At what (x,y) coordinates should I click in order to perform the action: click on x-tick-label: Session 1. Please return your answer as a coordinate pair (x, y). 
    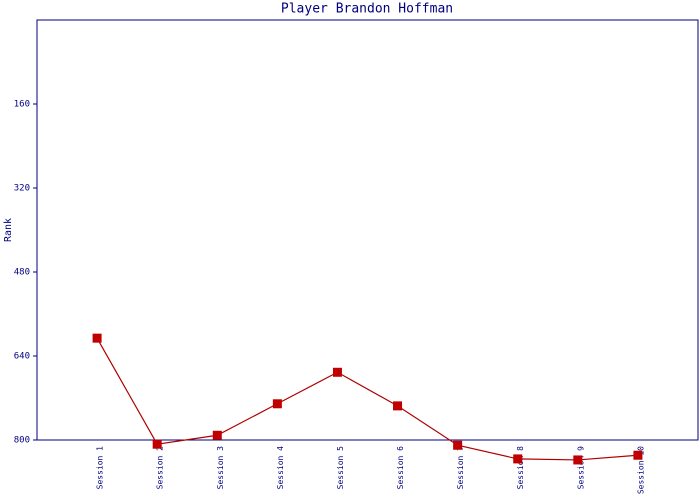
    Looking at the image, I should click on (100, 468).